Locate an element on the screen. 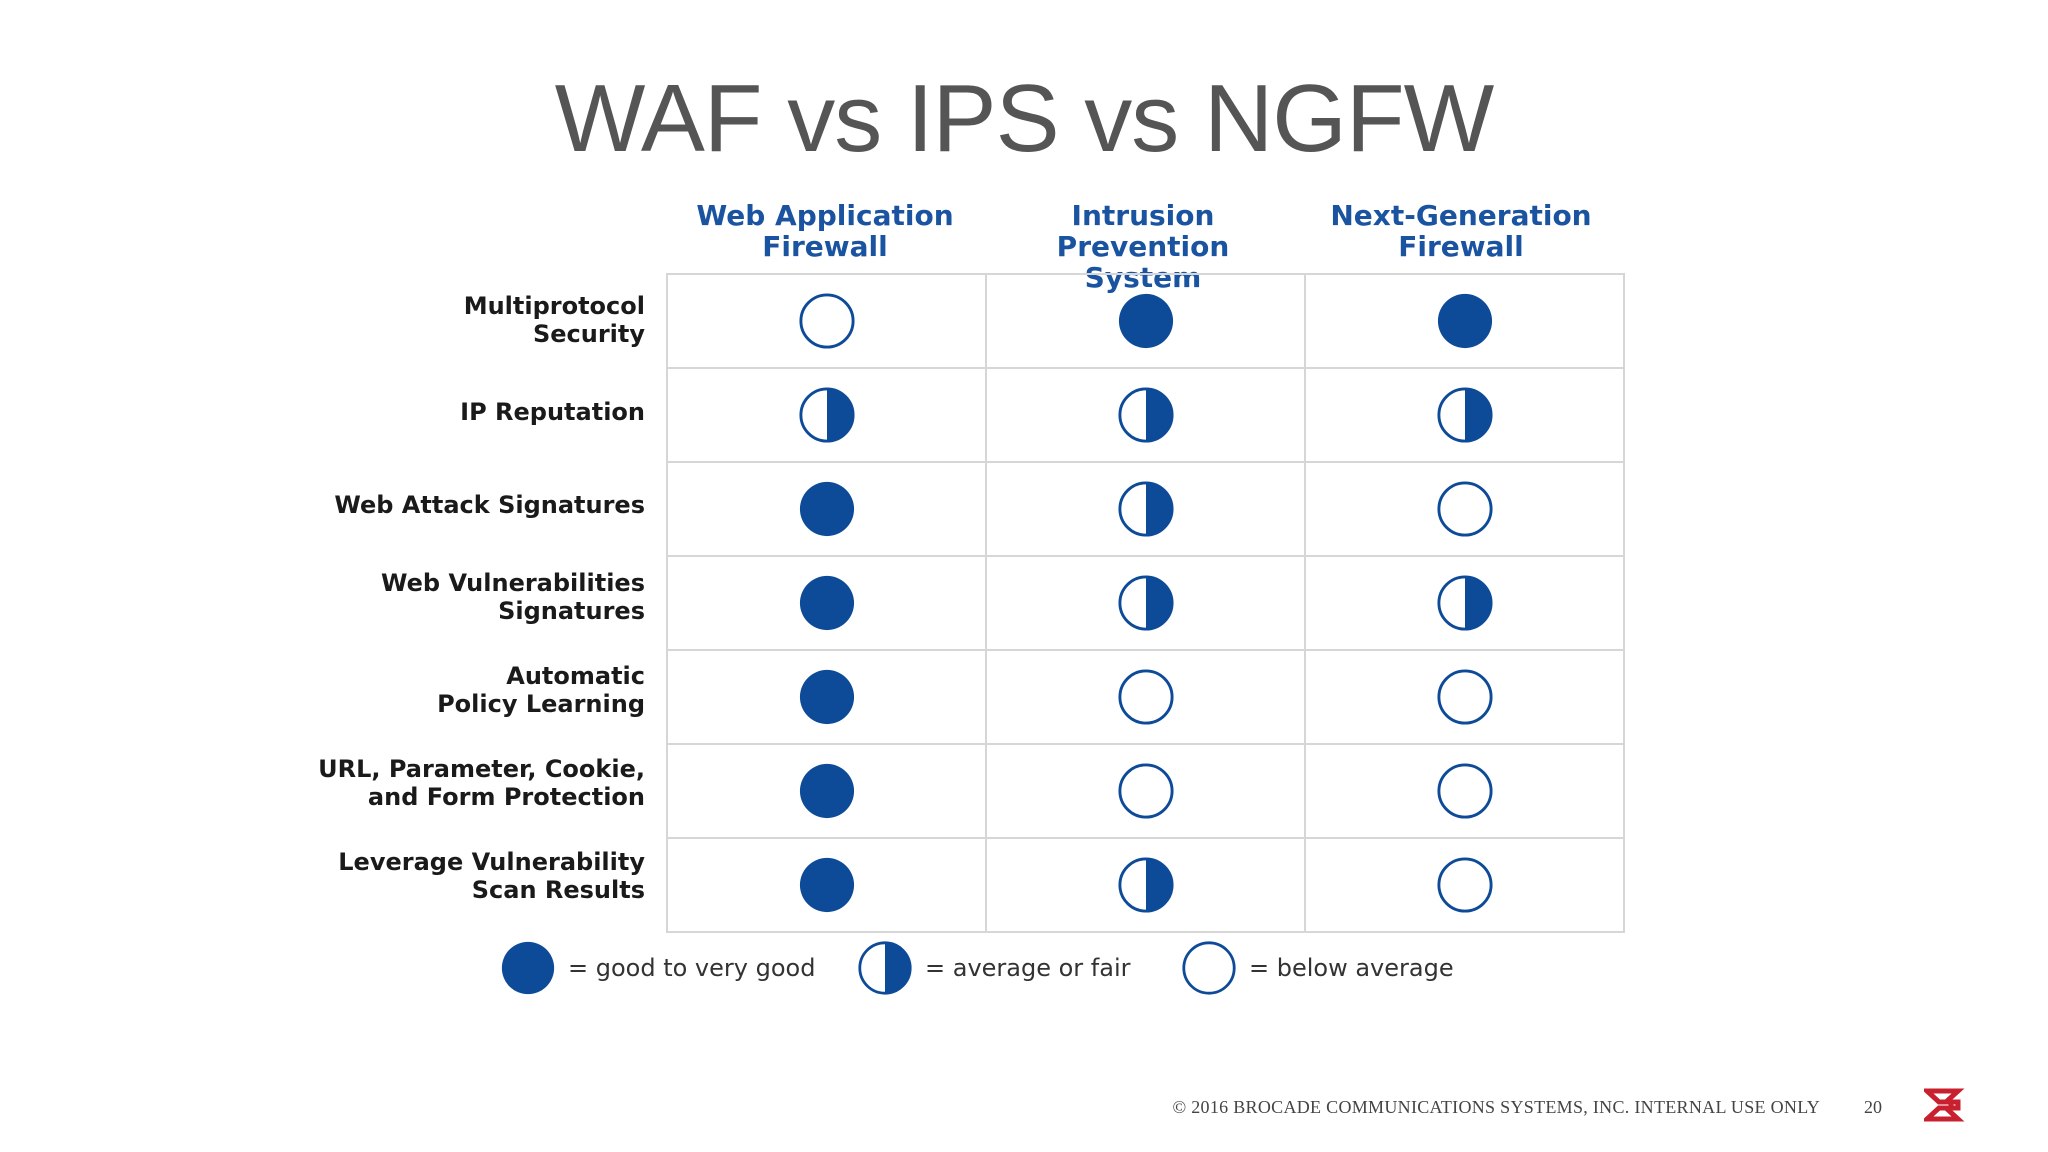  row-label-line: Policy Learning is located at coordinates (541, 704).